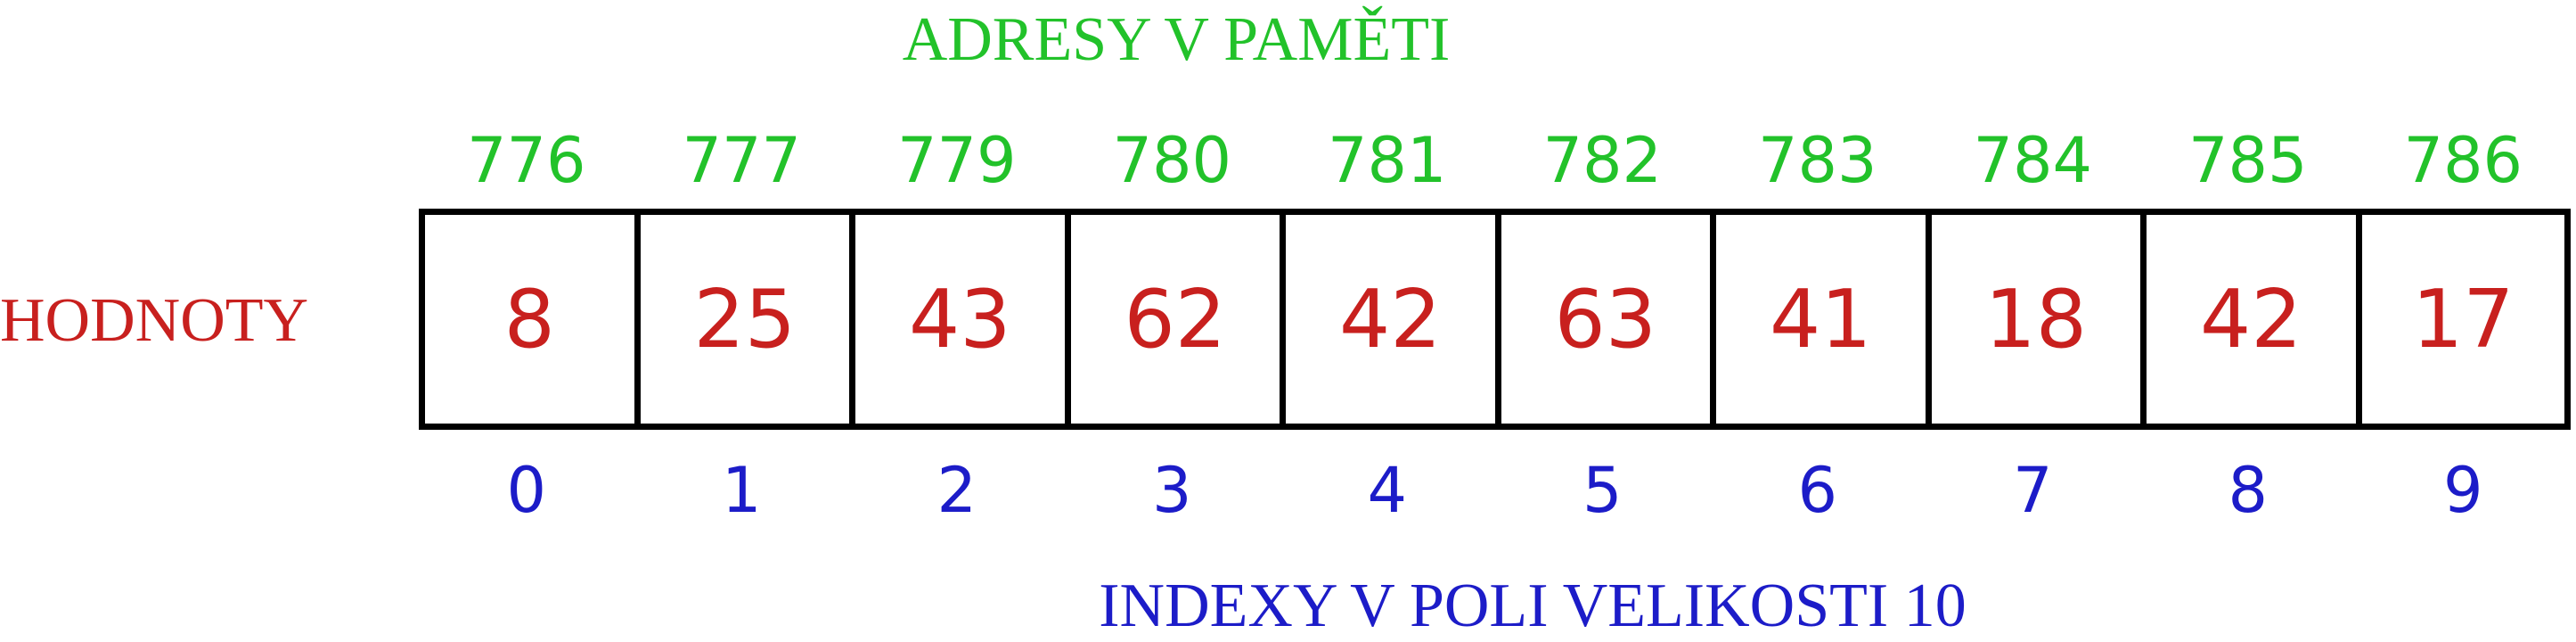  Describe the element at coordinates (1172, 160) in the screenshot. I see `address-3: 780` at that location.